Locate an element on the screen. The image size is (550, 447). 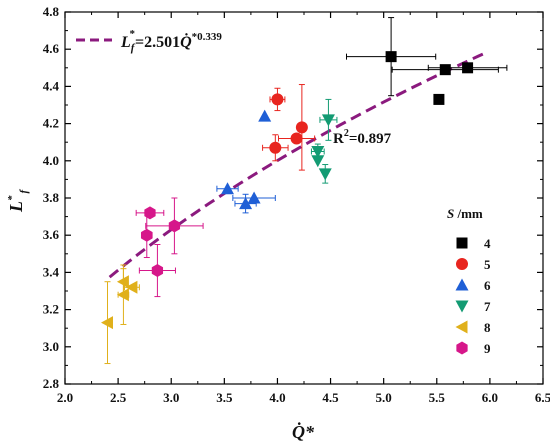
fit-eq-q: Q̇ is located at coordinates (186, 41).